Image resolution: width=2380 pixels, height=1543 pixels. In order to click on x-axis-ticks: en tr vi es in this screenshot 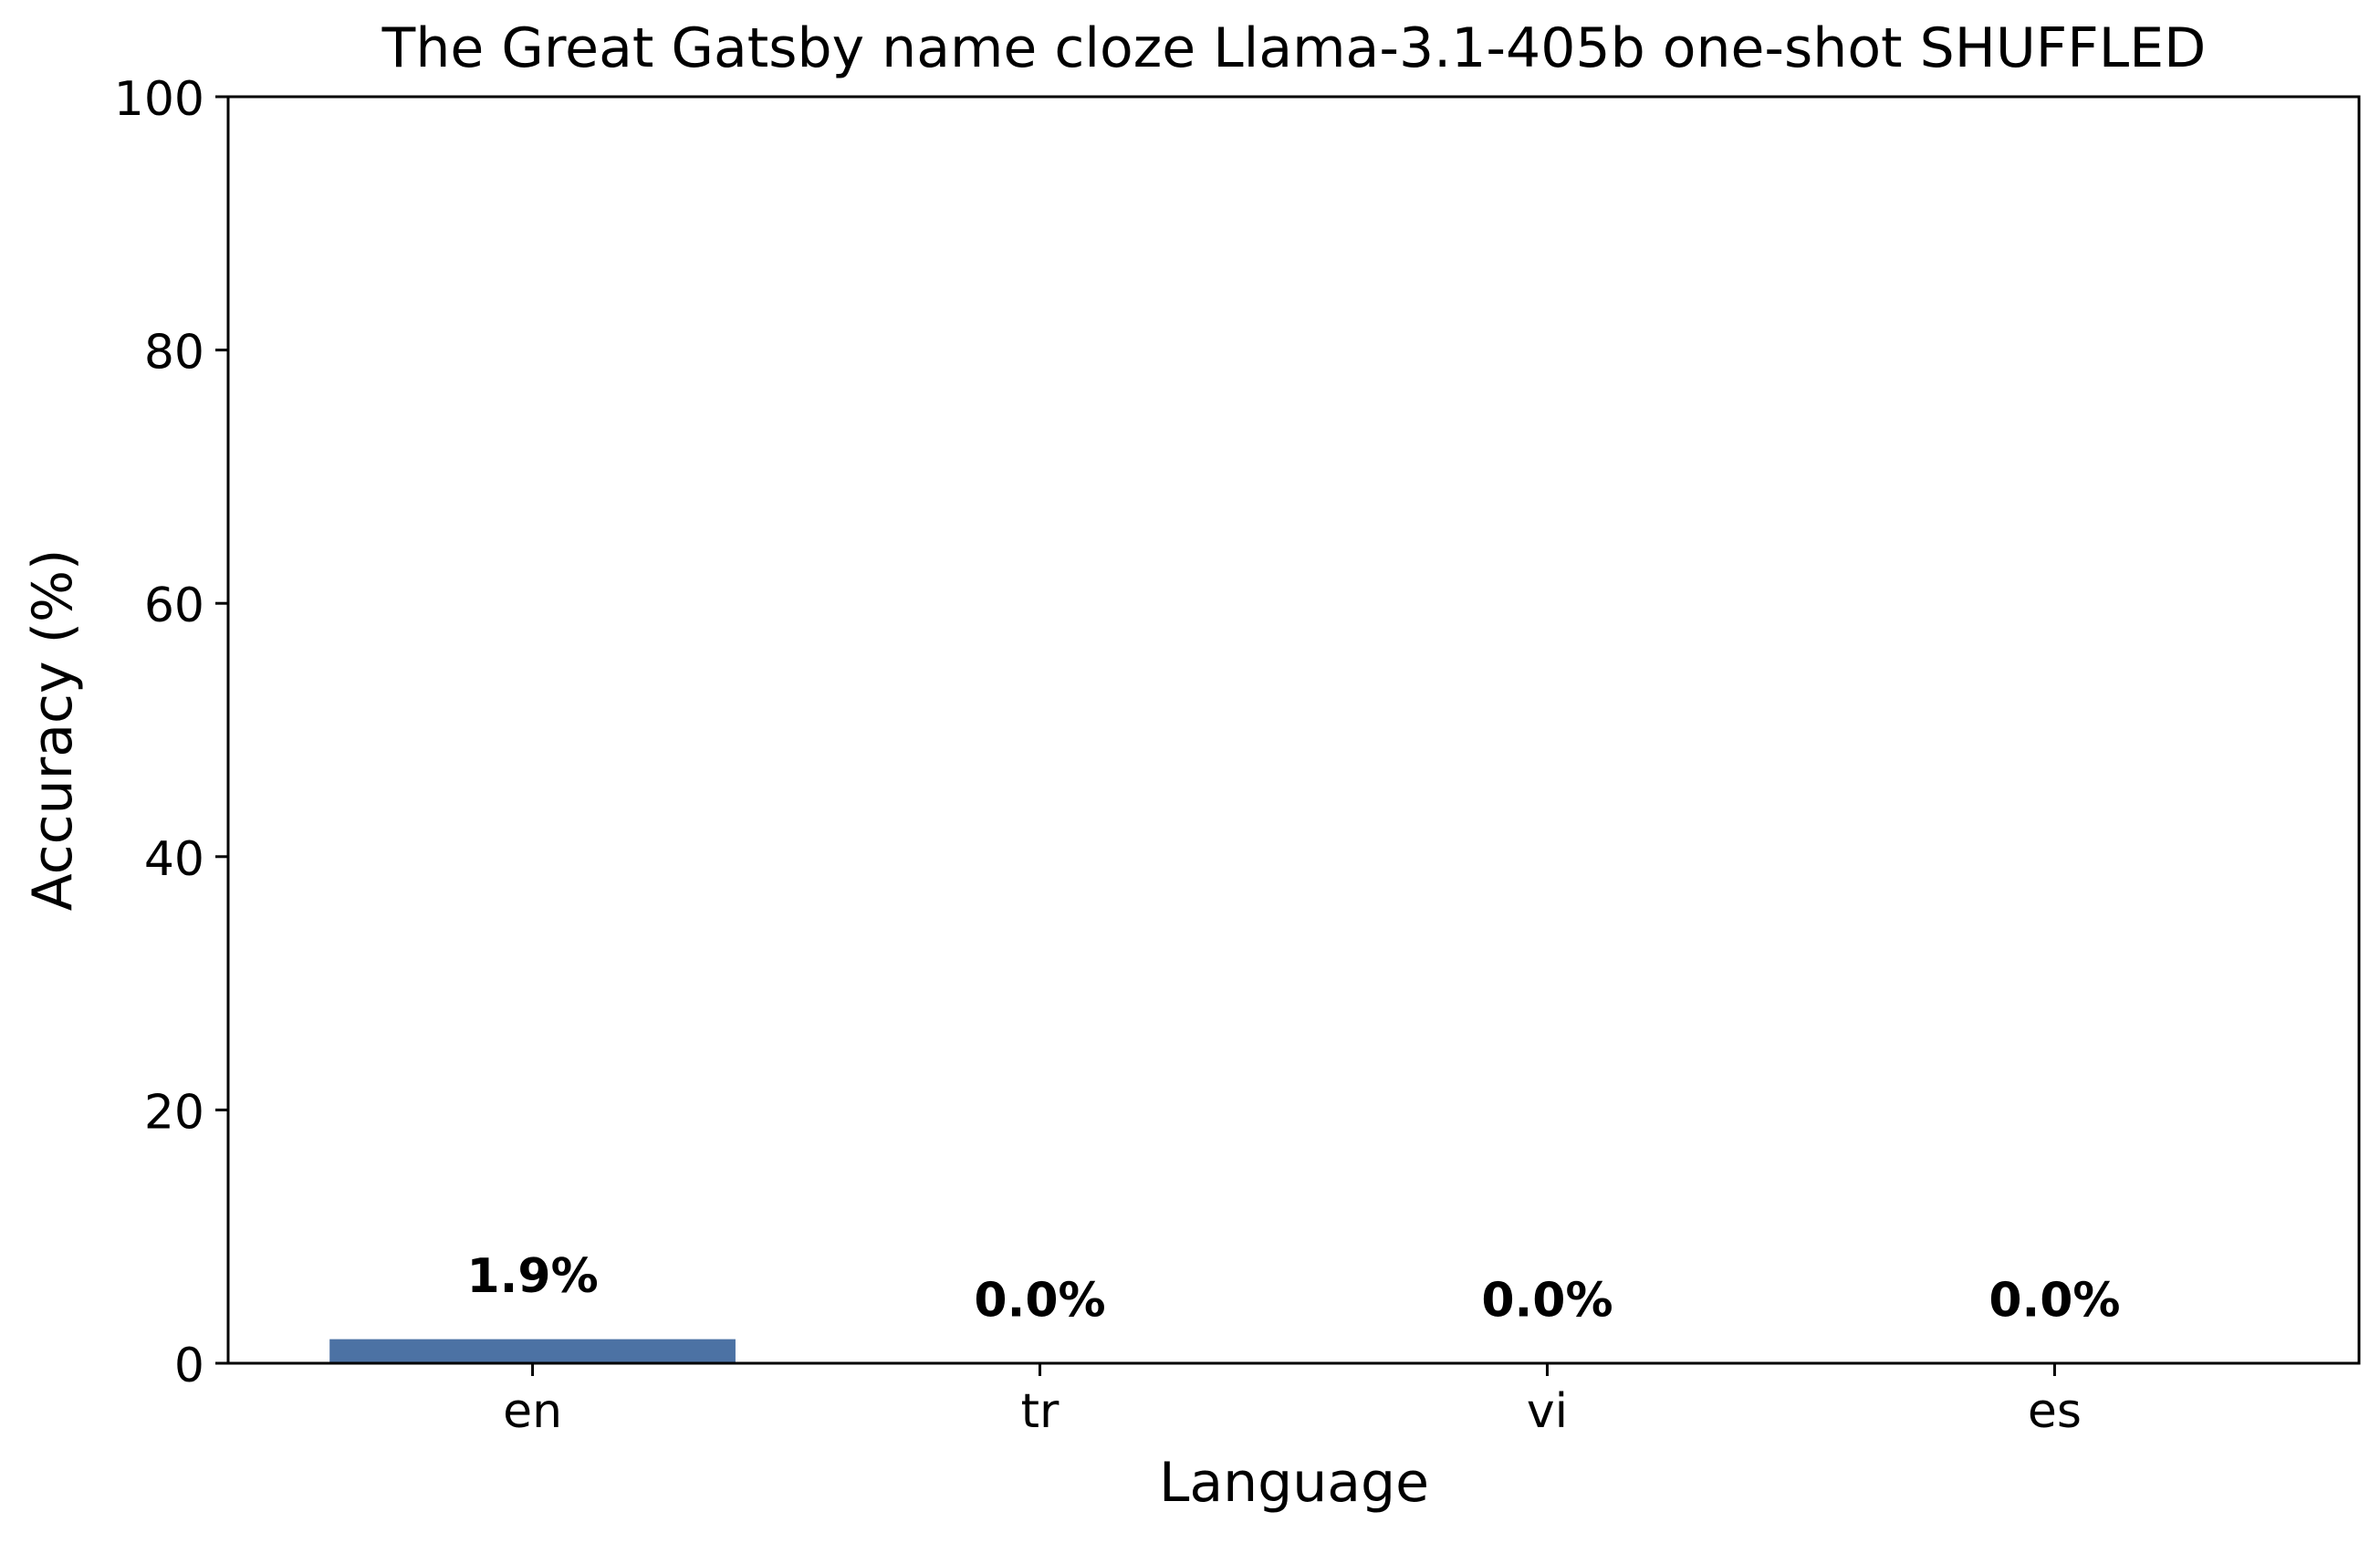, I will do `click(1292, 1401)`.